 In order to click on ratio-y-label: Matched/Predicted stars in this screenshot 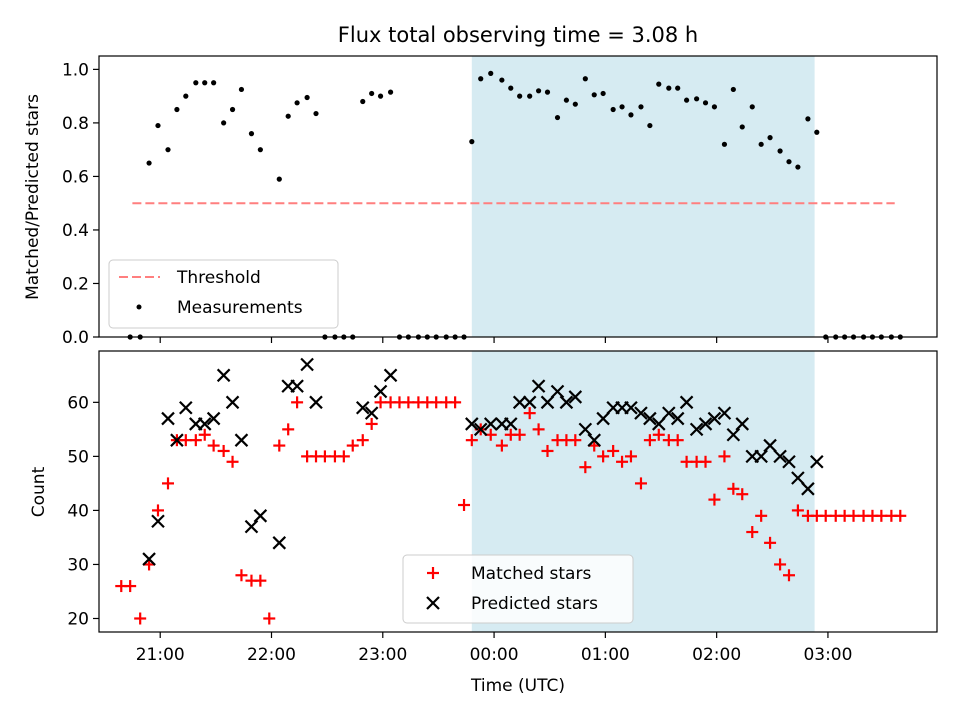, I will do `click(33, 197)`.